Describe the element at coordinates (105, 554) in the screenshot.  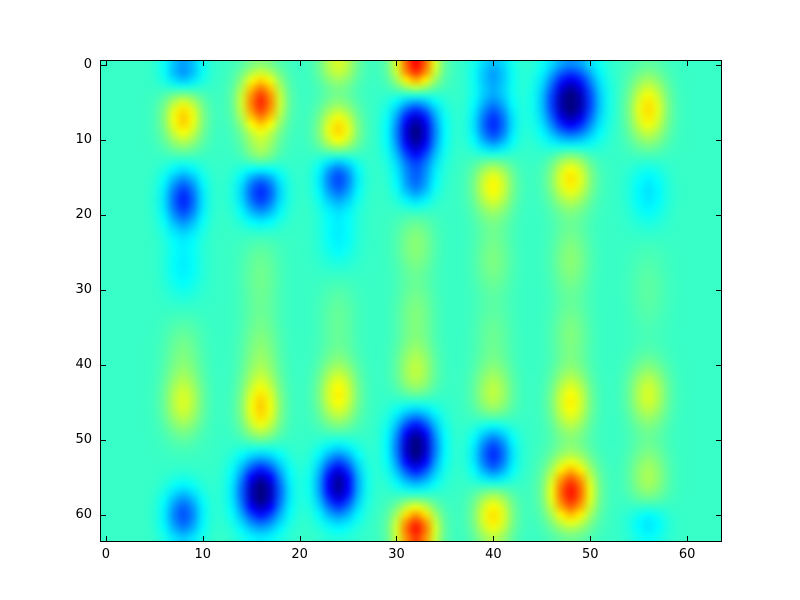
I see `x-tick-label: 0` at that location.